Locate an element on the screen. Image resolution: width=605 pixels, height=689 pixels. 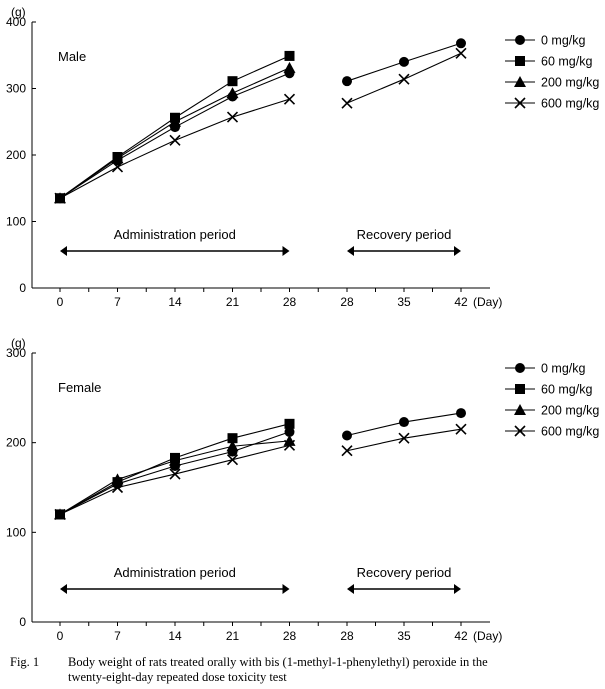
series-600-mg-kg is located at coordinates (260, 471).